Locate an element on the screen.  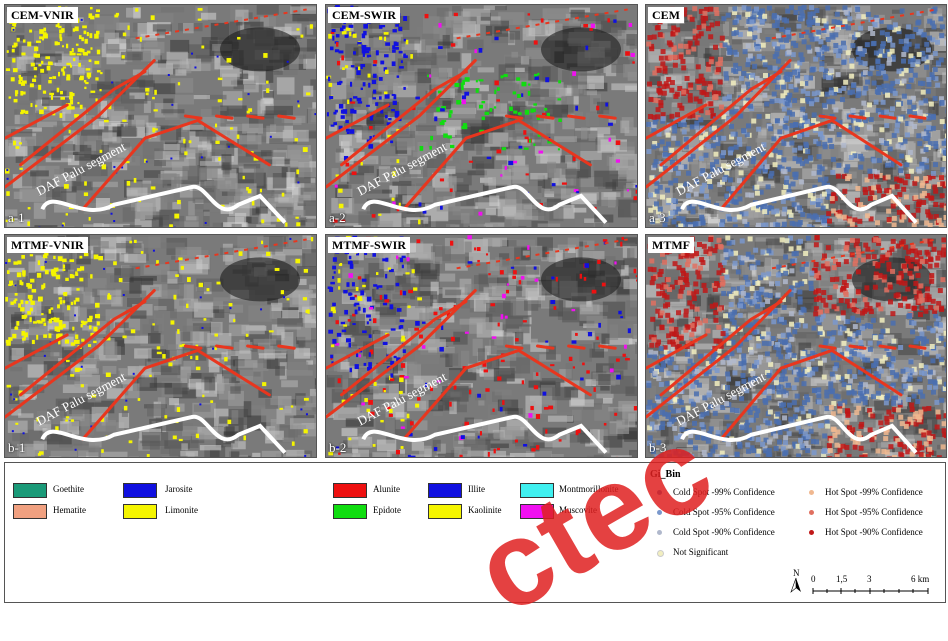
scale-tick-3: 6 km is located at coordinates (920, 579).